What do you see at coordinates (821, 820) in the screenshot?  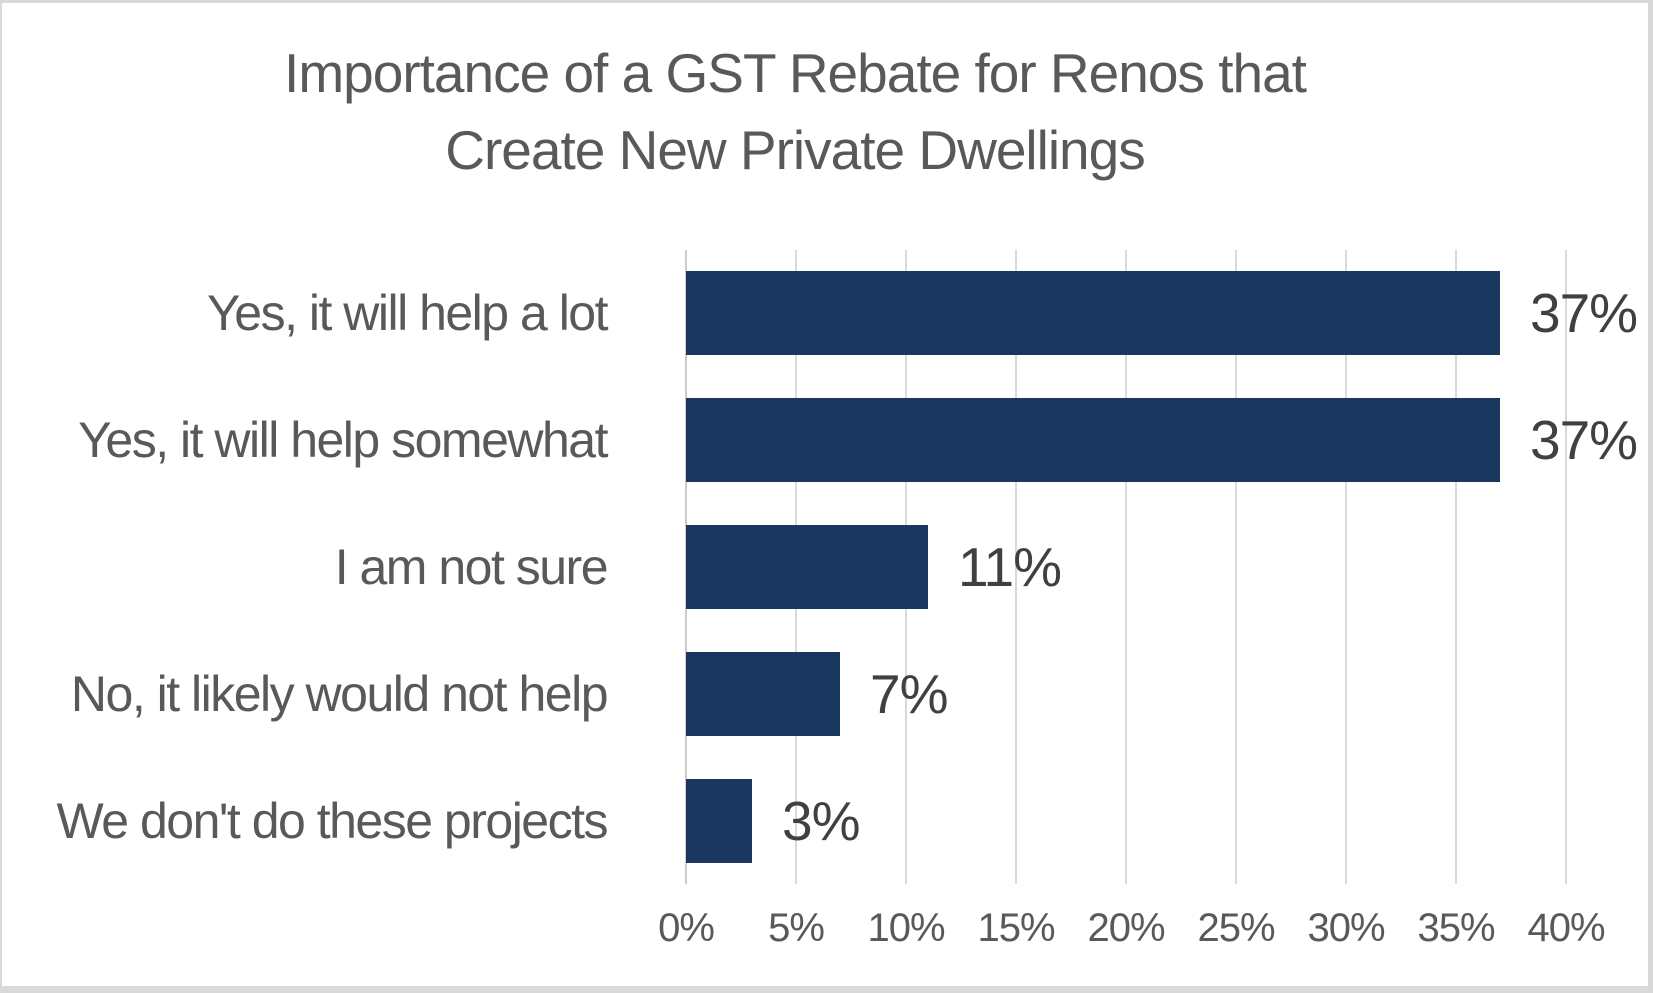 I see `bar-value-label: 3%` at bounding box center [821, 820].